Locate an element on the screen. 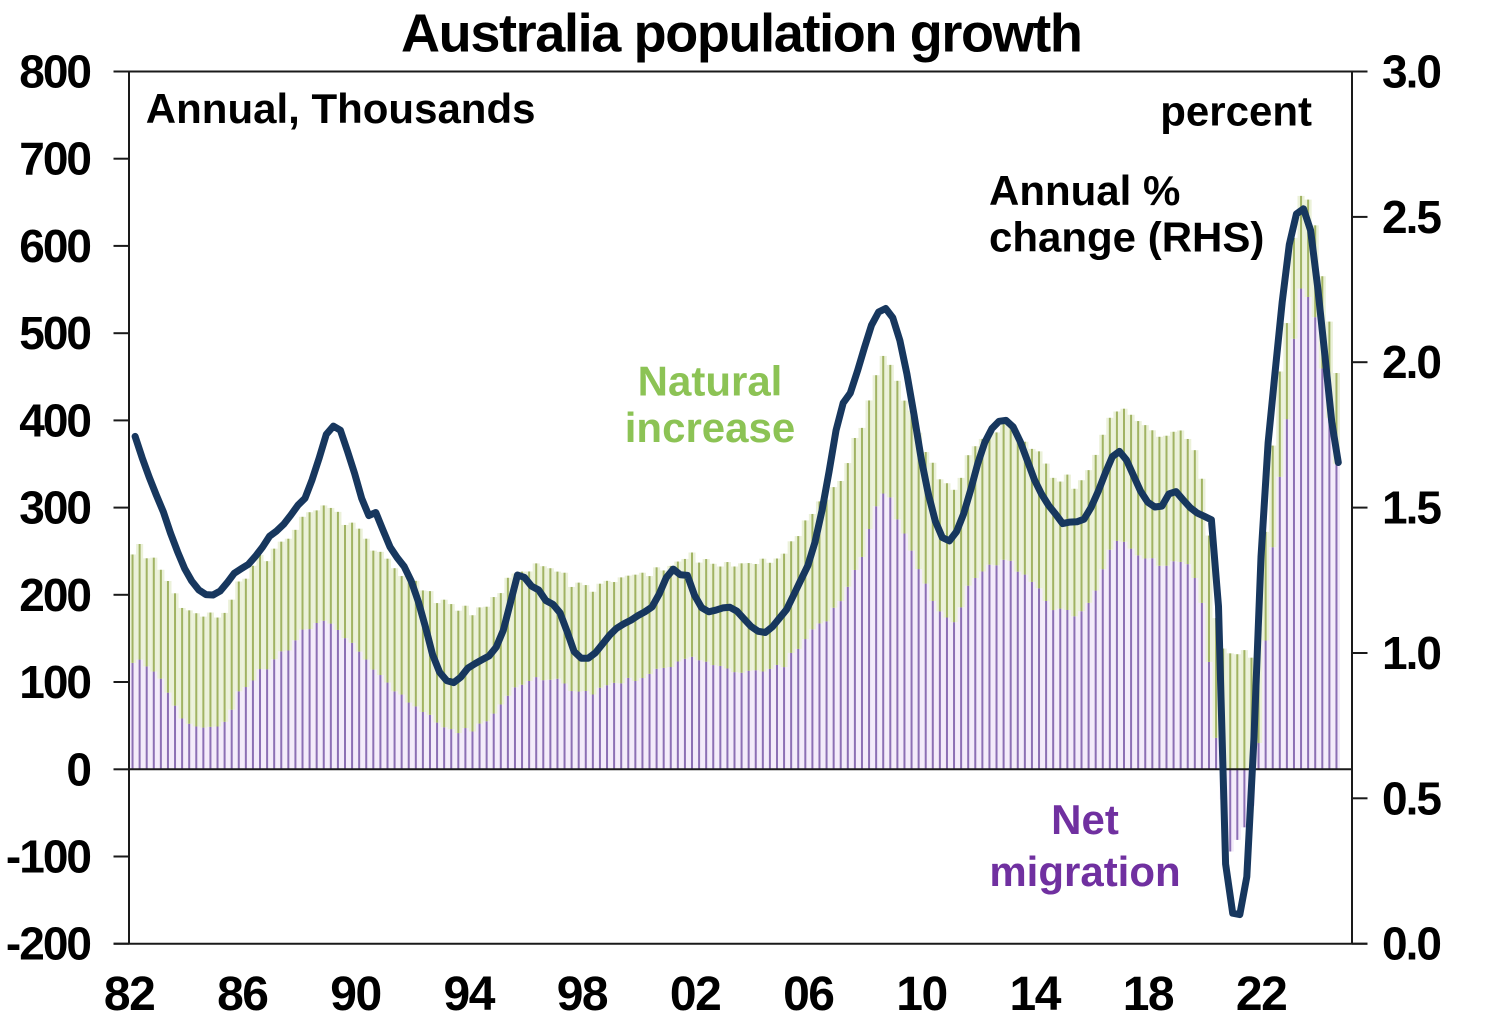 Image resolution: width=1495 pixels, height=1035 pixels. svg-text: 1.0 is located at coordinates (1411, 653).